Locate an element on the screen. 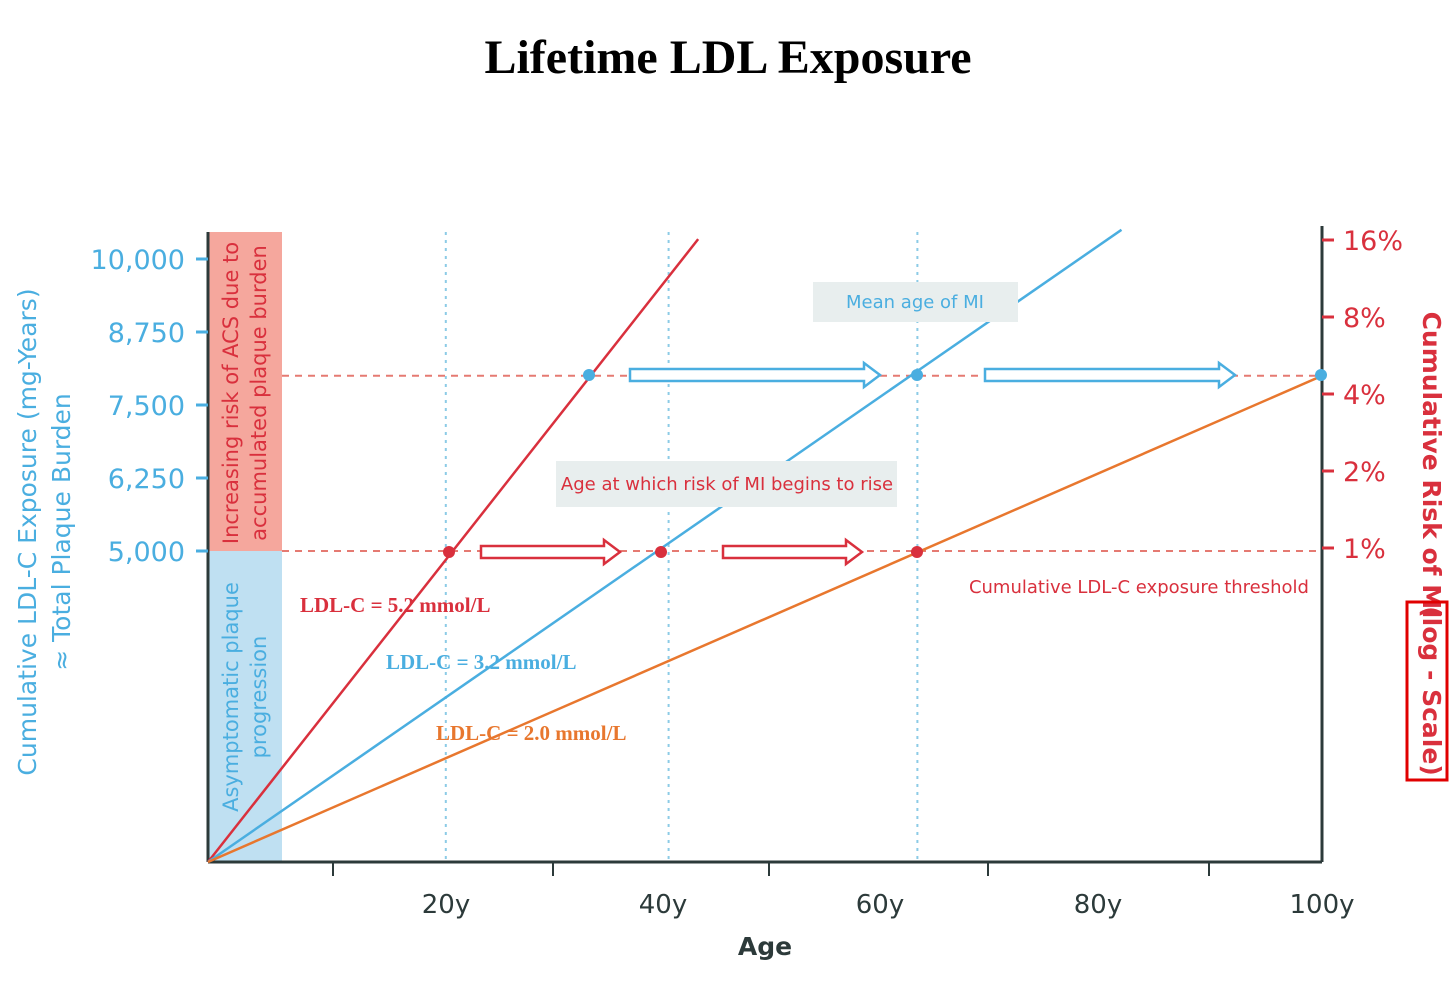 This screenshot has width=1456, height=1002. y-left-tick-label: 8,750 is located at coordinates (146, 333).